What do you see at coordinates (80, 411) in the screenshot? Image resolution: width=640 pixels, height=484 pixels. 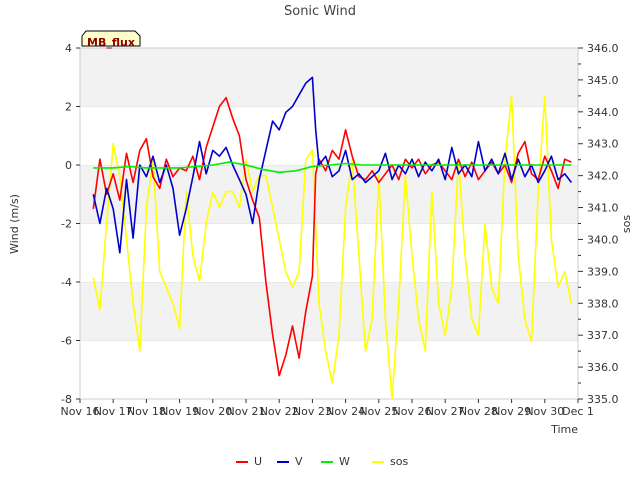 I see `x-tick-label: Nov 16` at bounding box center [80, 411].